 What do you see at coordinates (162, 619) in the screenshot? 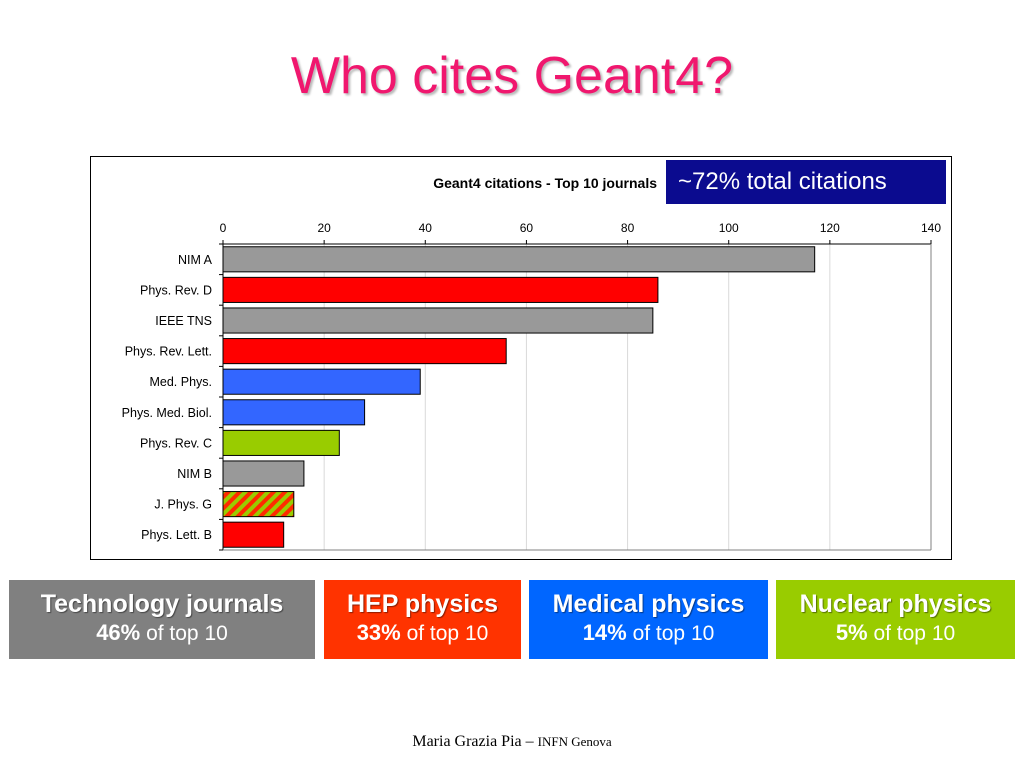
I see `category-box-technology: Technology journals 46% of top 10` at bounding box center [162, 619].